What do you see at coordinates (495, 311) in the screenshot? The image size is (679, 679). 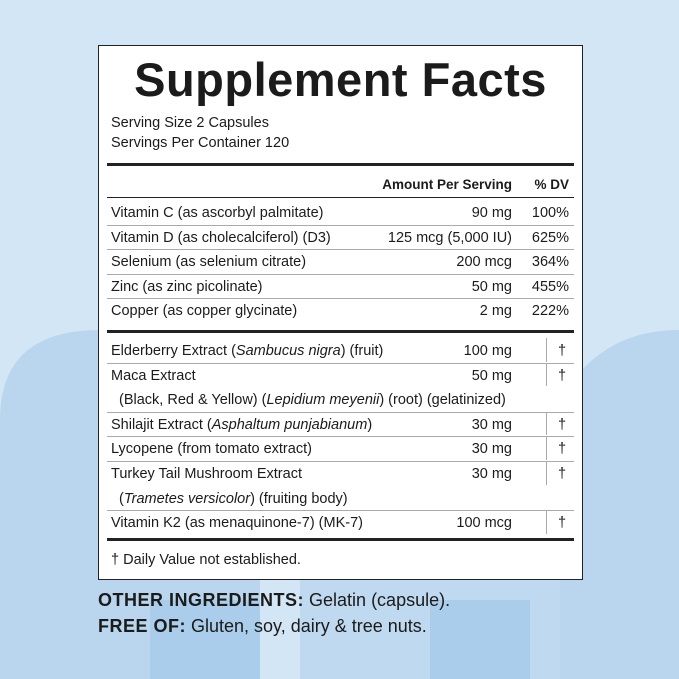 I see `amount: 2 mg` at bounding box center [495, 311].